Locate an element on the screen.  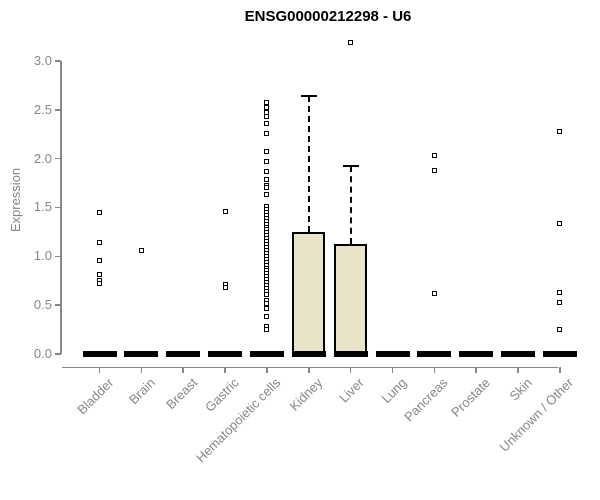
x-axis-line is located at coordinates (310, 367).